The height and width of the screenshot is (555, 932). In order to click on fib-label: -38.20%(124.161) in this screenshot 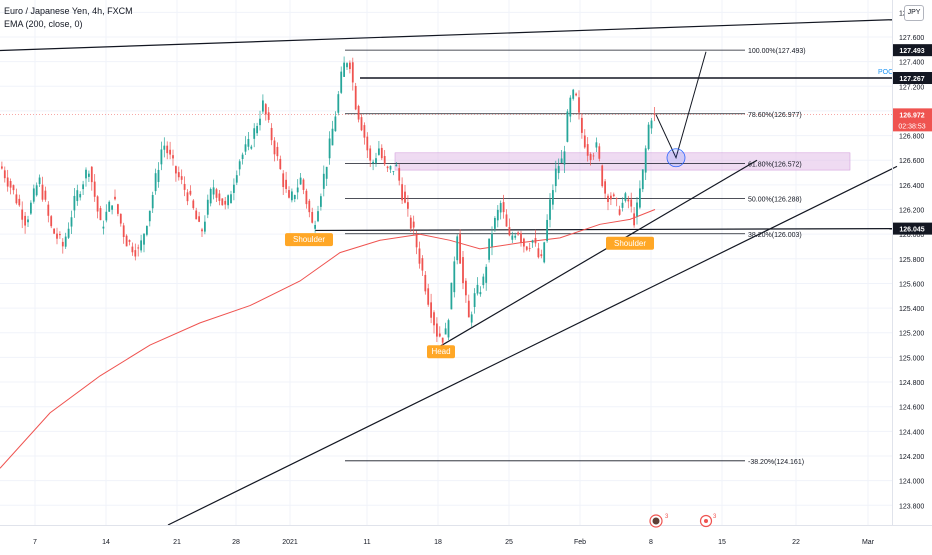, I will do `click(776, 462)`.